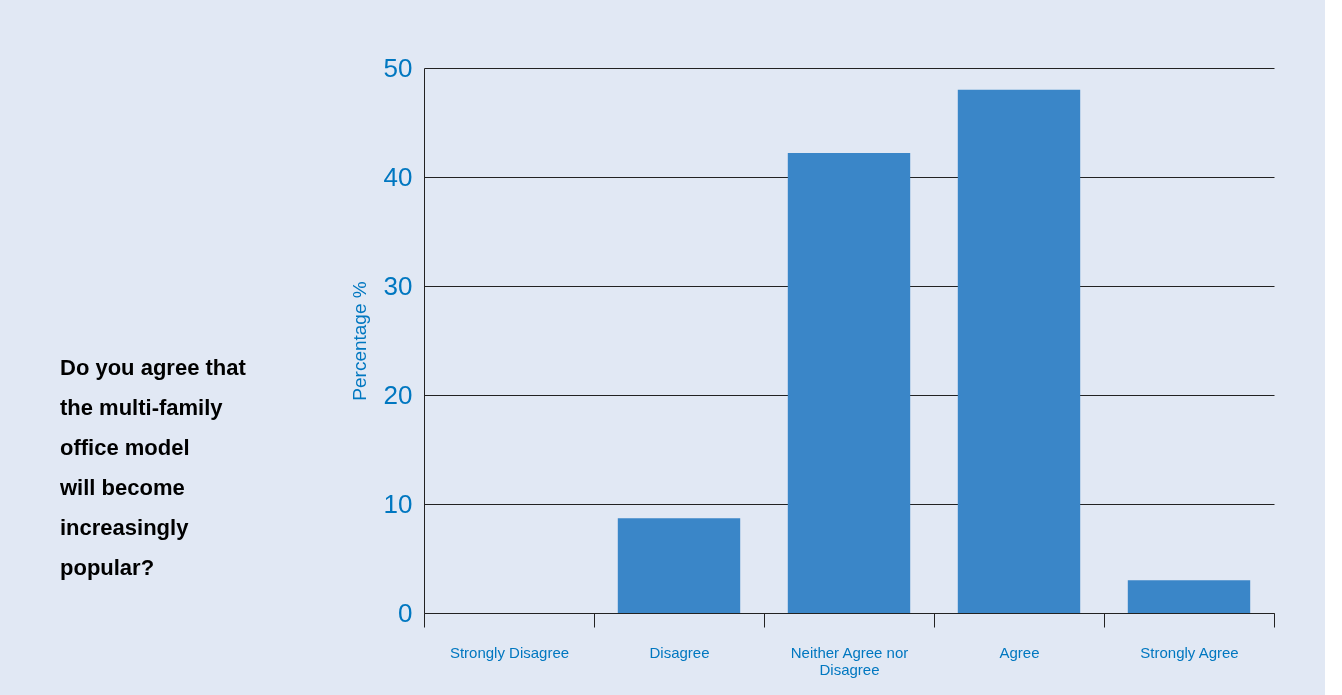  I want to click on x-tick-label: Strongly Disagree, so click(509, 652).